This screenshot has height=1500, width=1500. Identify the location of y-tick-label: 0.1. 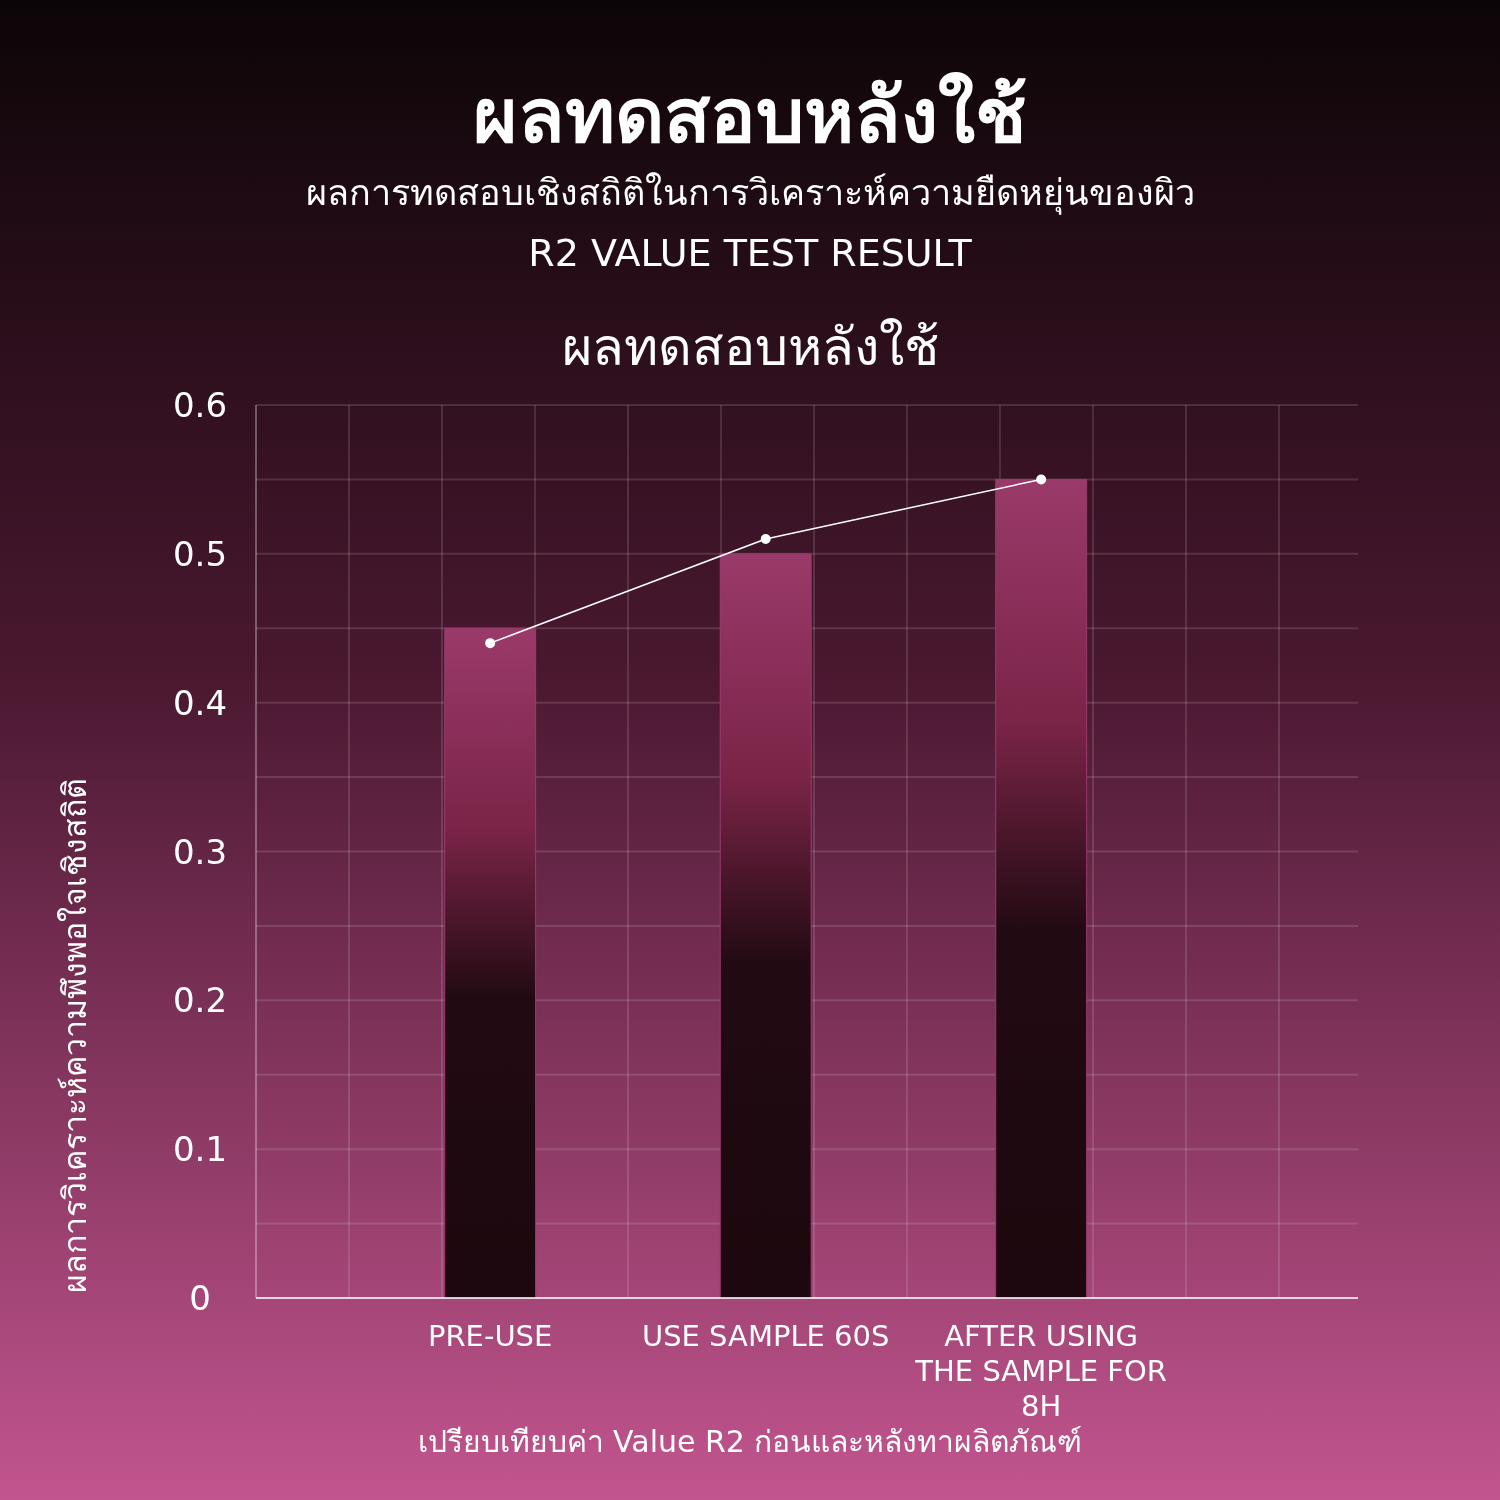
(200, 1149).